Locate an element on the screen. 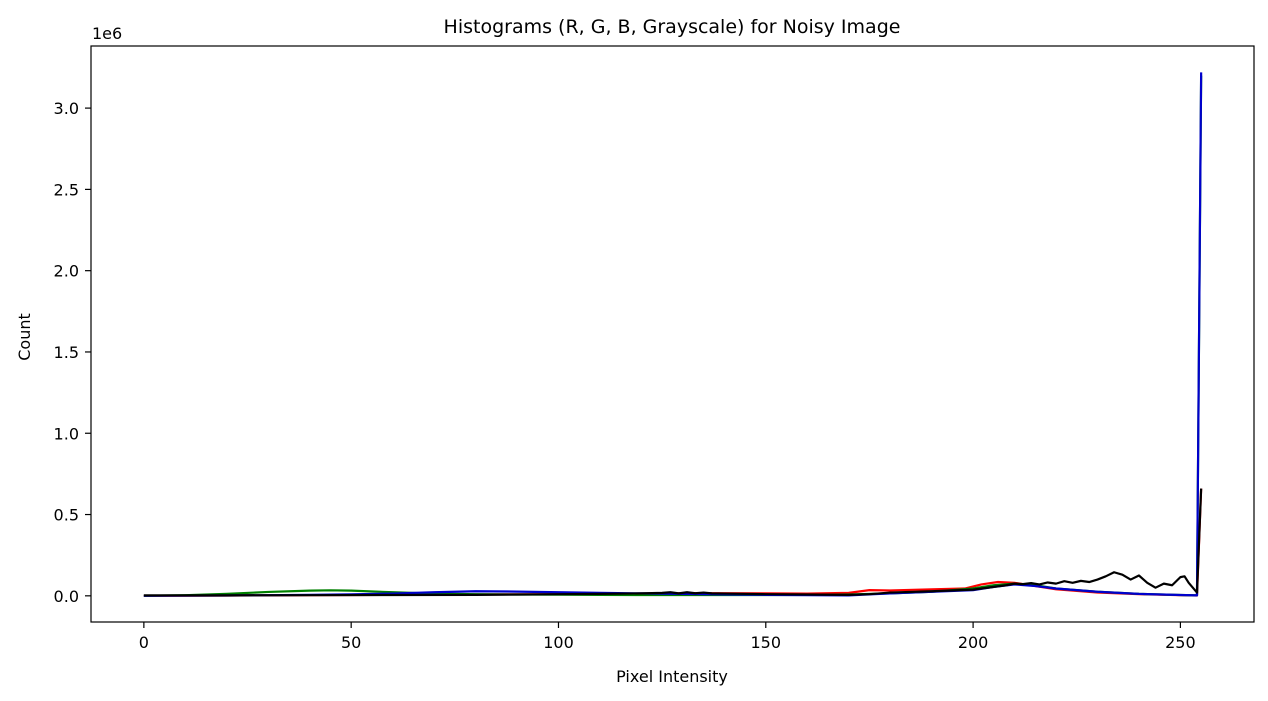  y-tick-label-3: 1.5 is located at coordinates (66, 352).